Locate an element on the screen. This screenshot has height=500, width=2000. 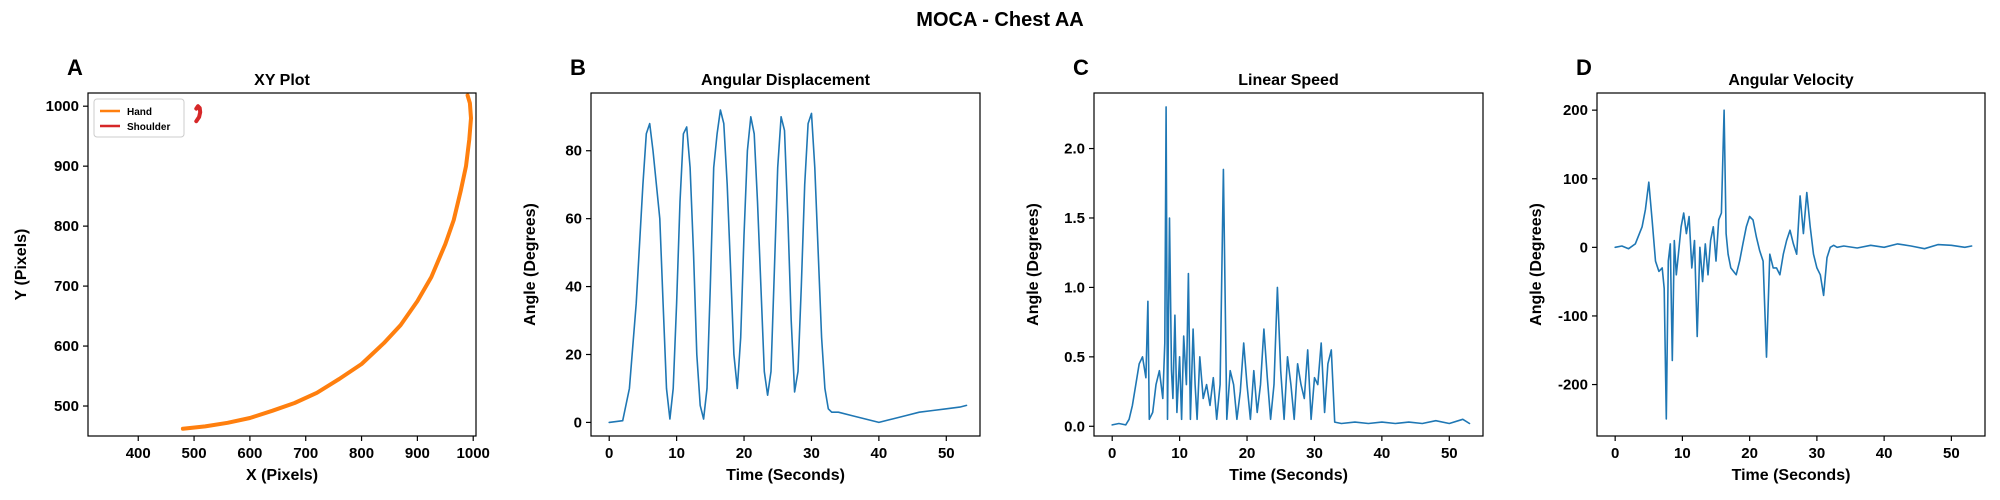
y-tick-label: 2.0 is located at coordinates (1074, 149).